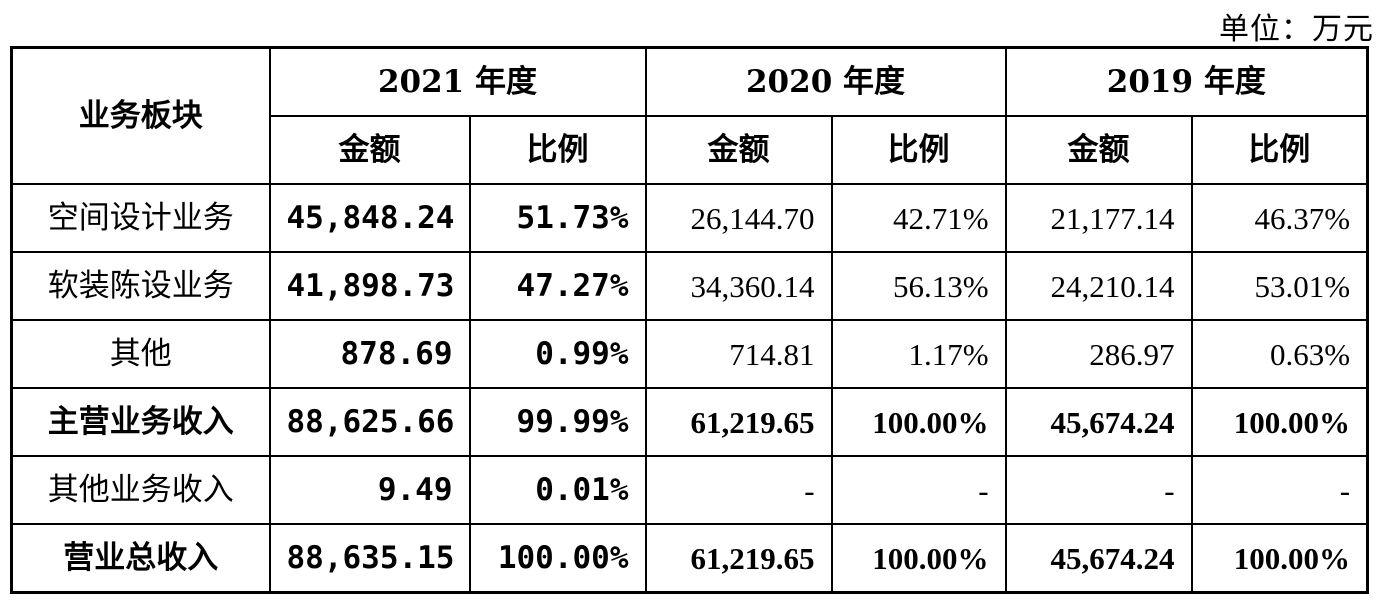  I want to click on amount-cell: 88,625.66, so click(369, 422).